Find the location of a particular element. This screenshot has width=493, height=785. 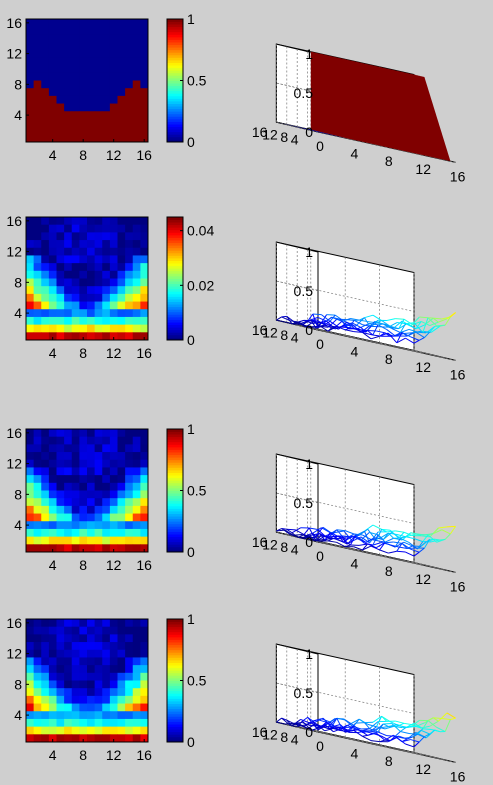

z-tick-label: 0.5 is located at coordinates (304, 503).